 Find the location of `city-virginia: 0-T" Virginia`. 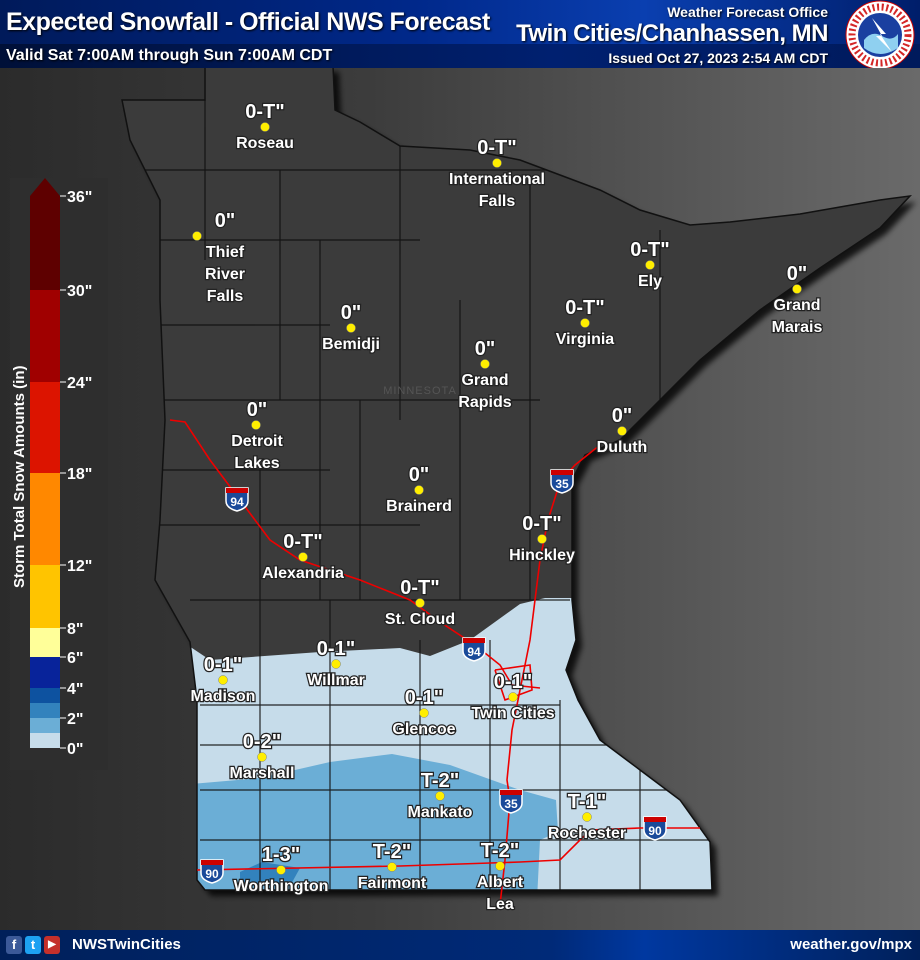

city-virginia: 0-T" Virginia is located at coordinates (585, 323).